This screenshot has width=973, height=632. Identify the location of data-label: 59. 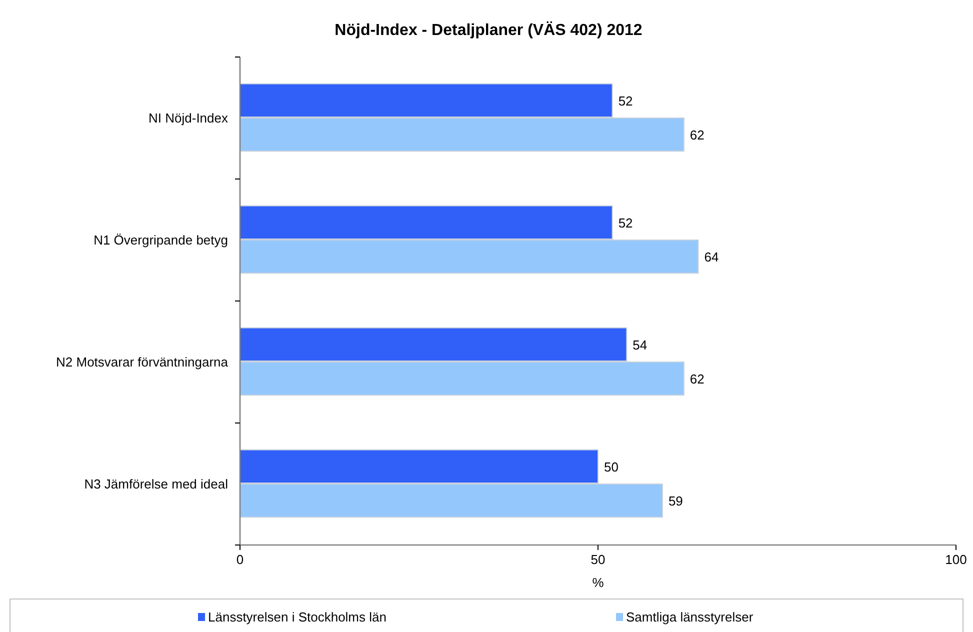
(675, 501).